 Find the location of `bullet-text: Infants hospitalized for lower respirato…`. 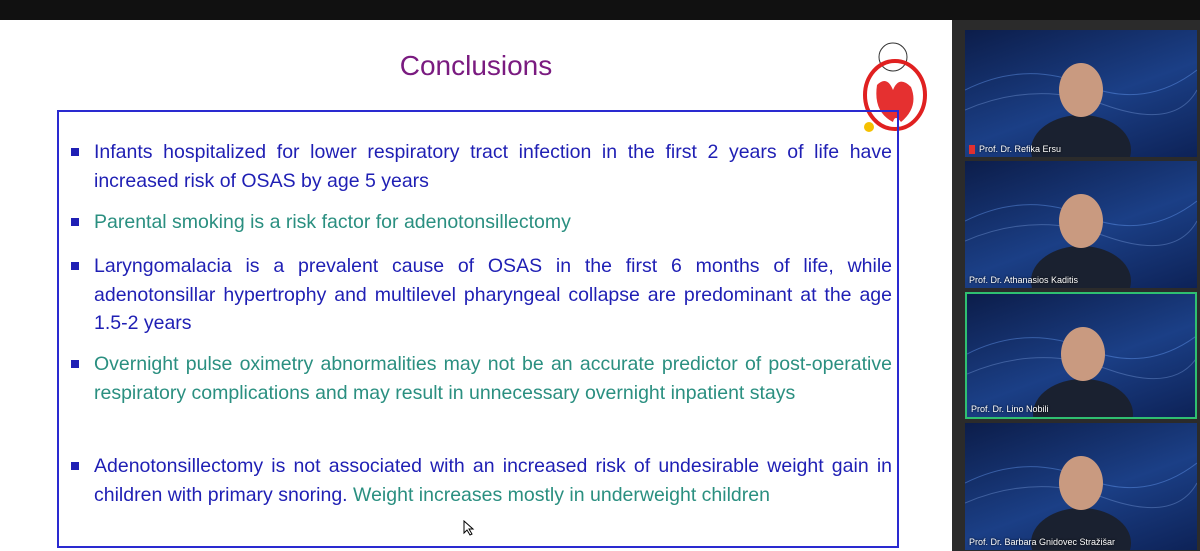

bullet-text: Infants hospitalized for lower respirato… is located at coordinates (493, 166).